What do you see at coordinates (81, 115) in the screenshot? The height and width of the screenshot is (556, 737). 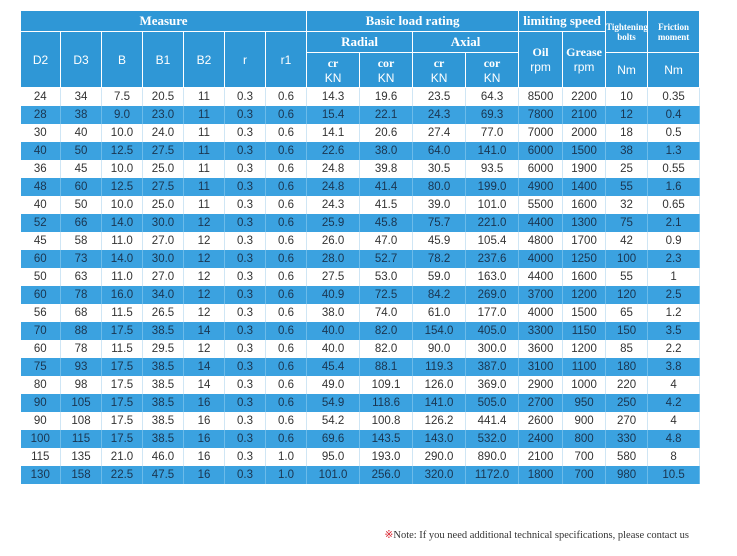 I see `cell-d3: 38` at bounding box center [81, 115].